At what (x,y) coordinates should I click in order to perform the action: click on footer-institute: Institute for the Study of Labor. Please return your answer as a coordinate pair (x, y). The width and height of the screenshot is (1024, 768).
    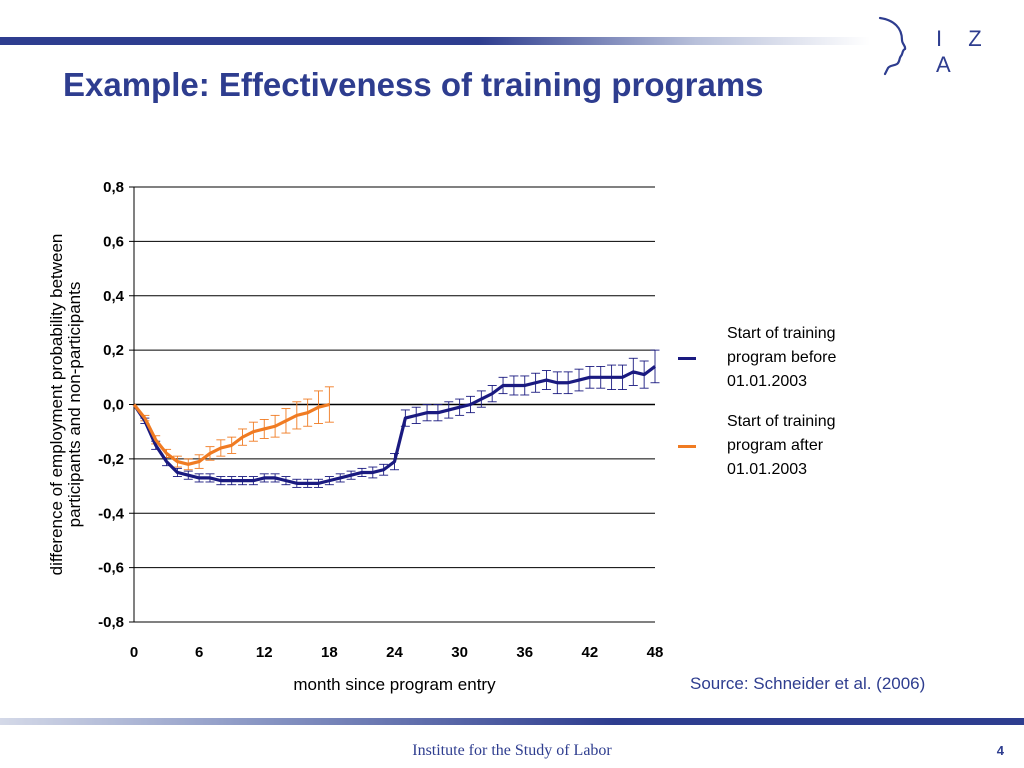
    Looking at the image, I should click on (512, 750).